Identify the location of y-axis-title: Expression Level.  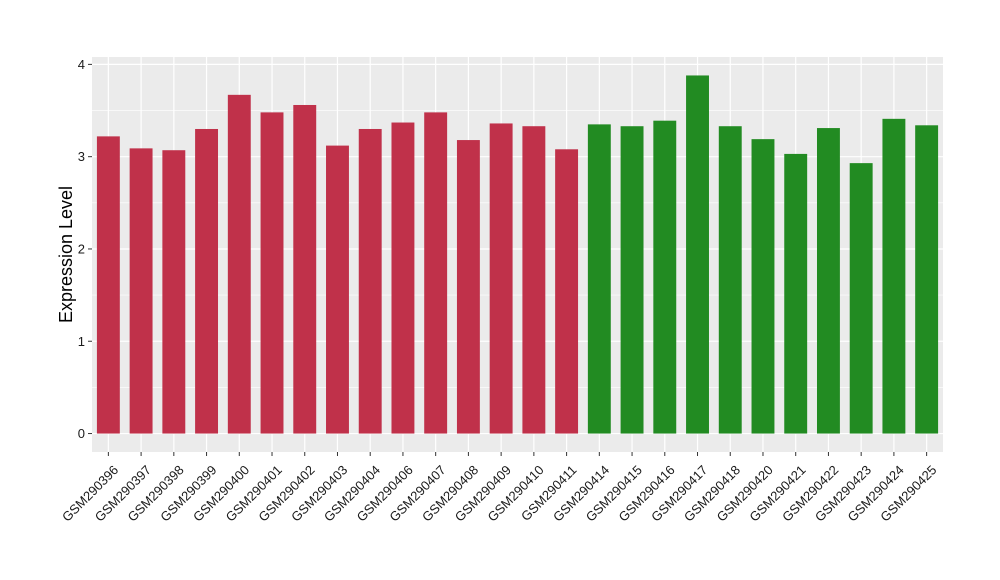
(66, 254).